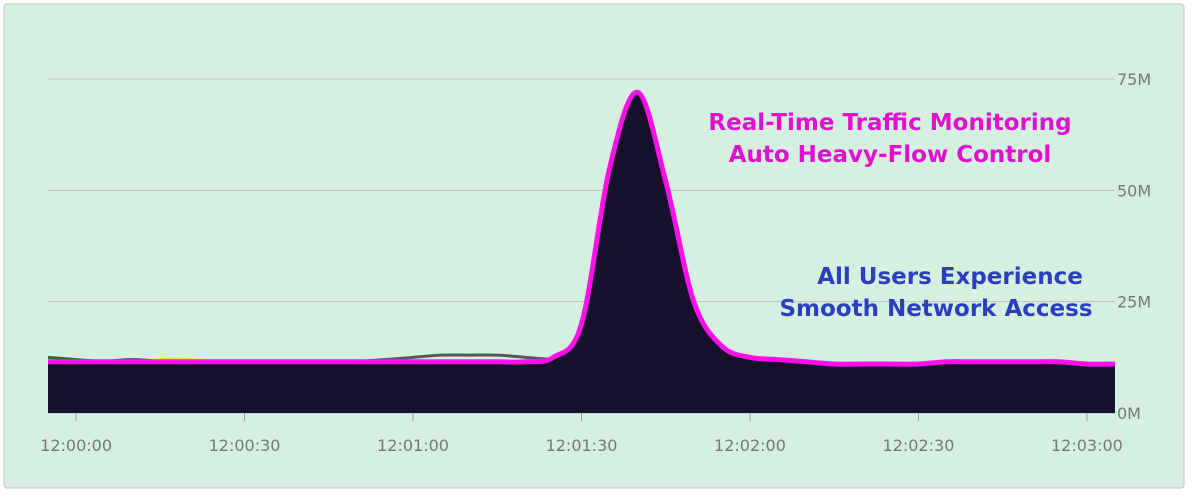 The height and width of the screenshot is (498, 1200). I want to click on x-tick-label: 12:00:00, so click(76, 445).